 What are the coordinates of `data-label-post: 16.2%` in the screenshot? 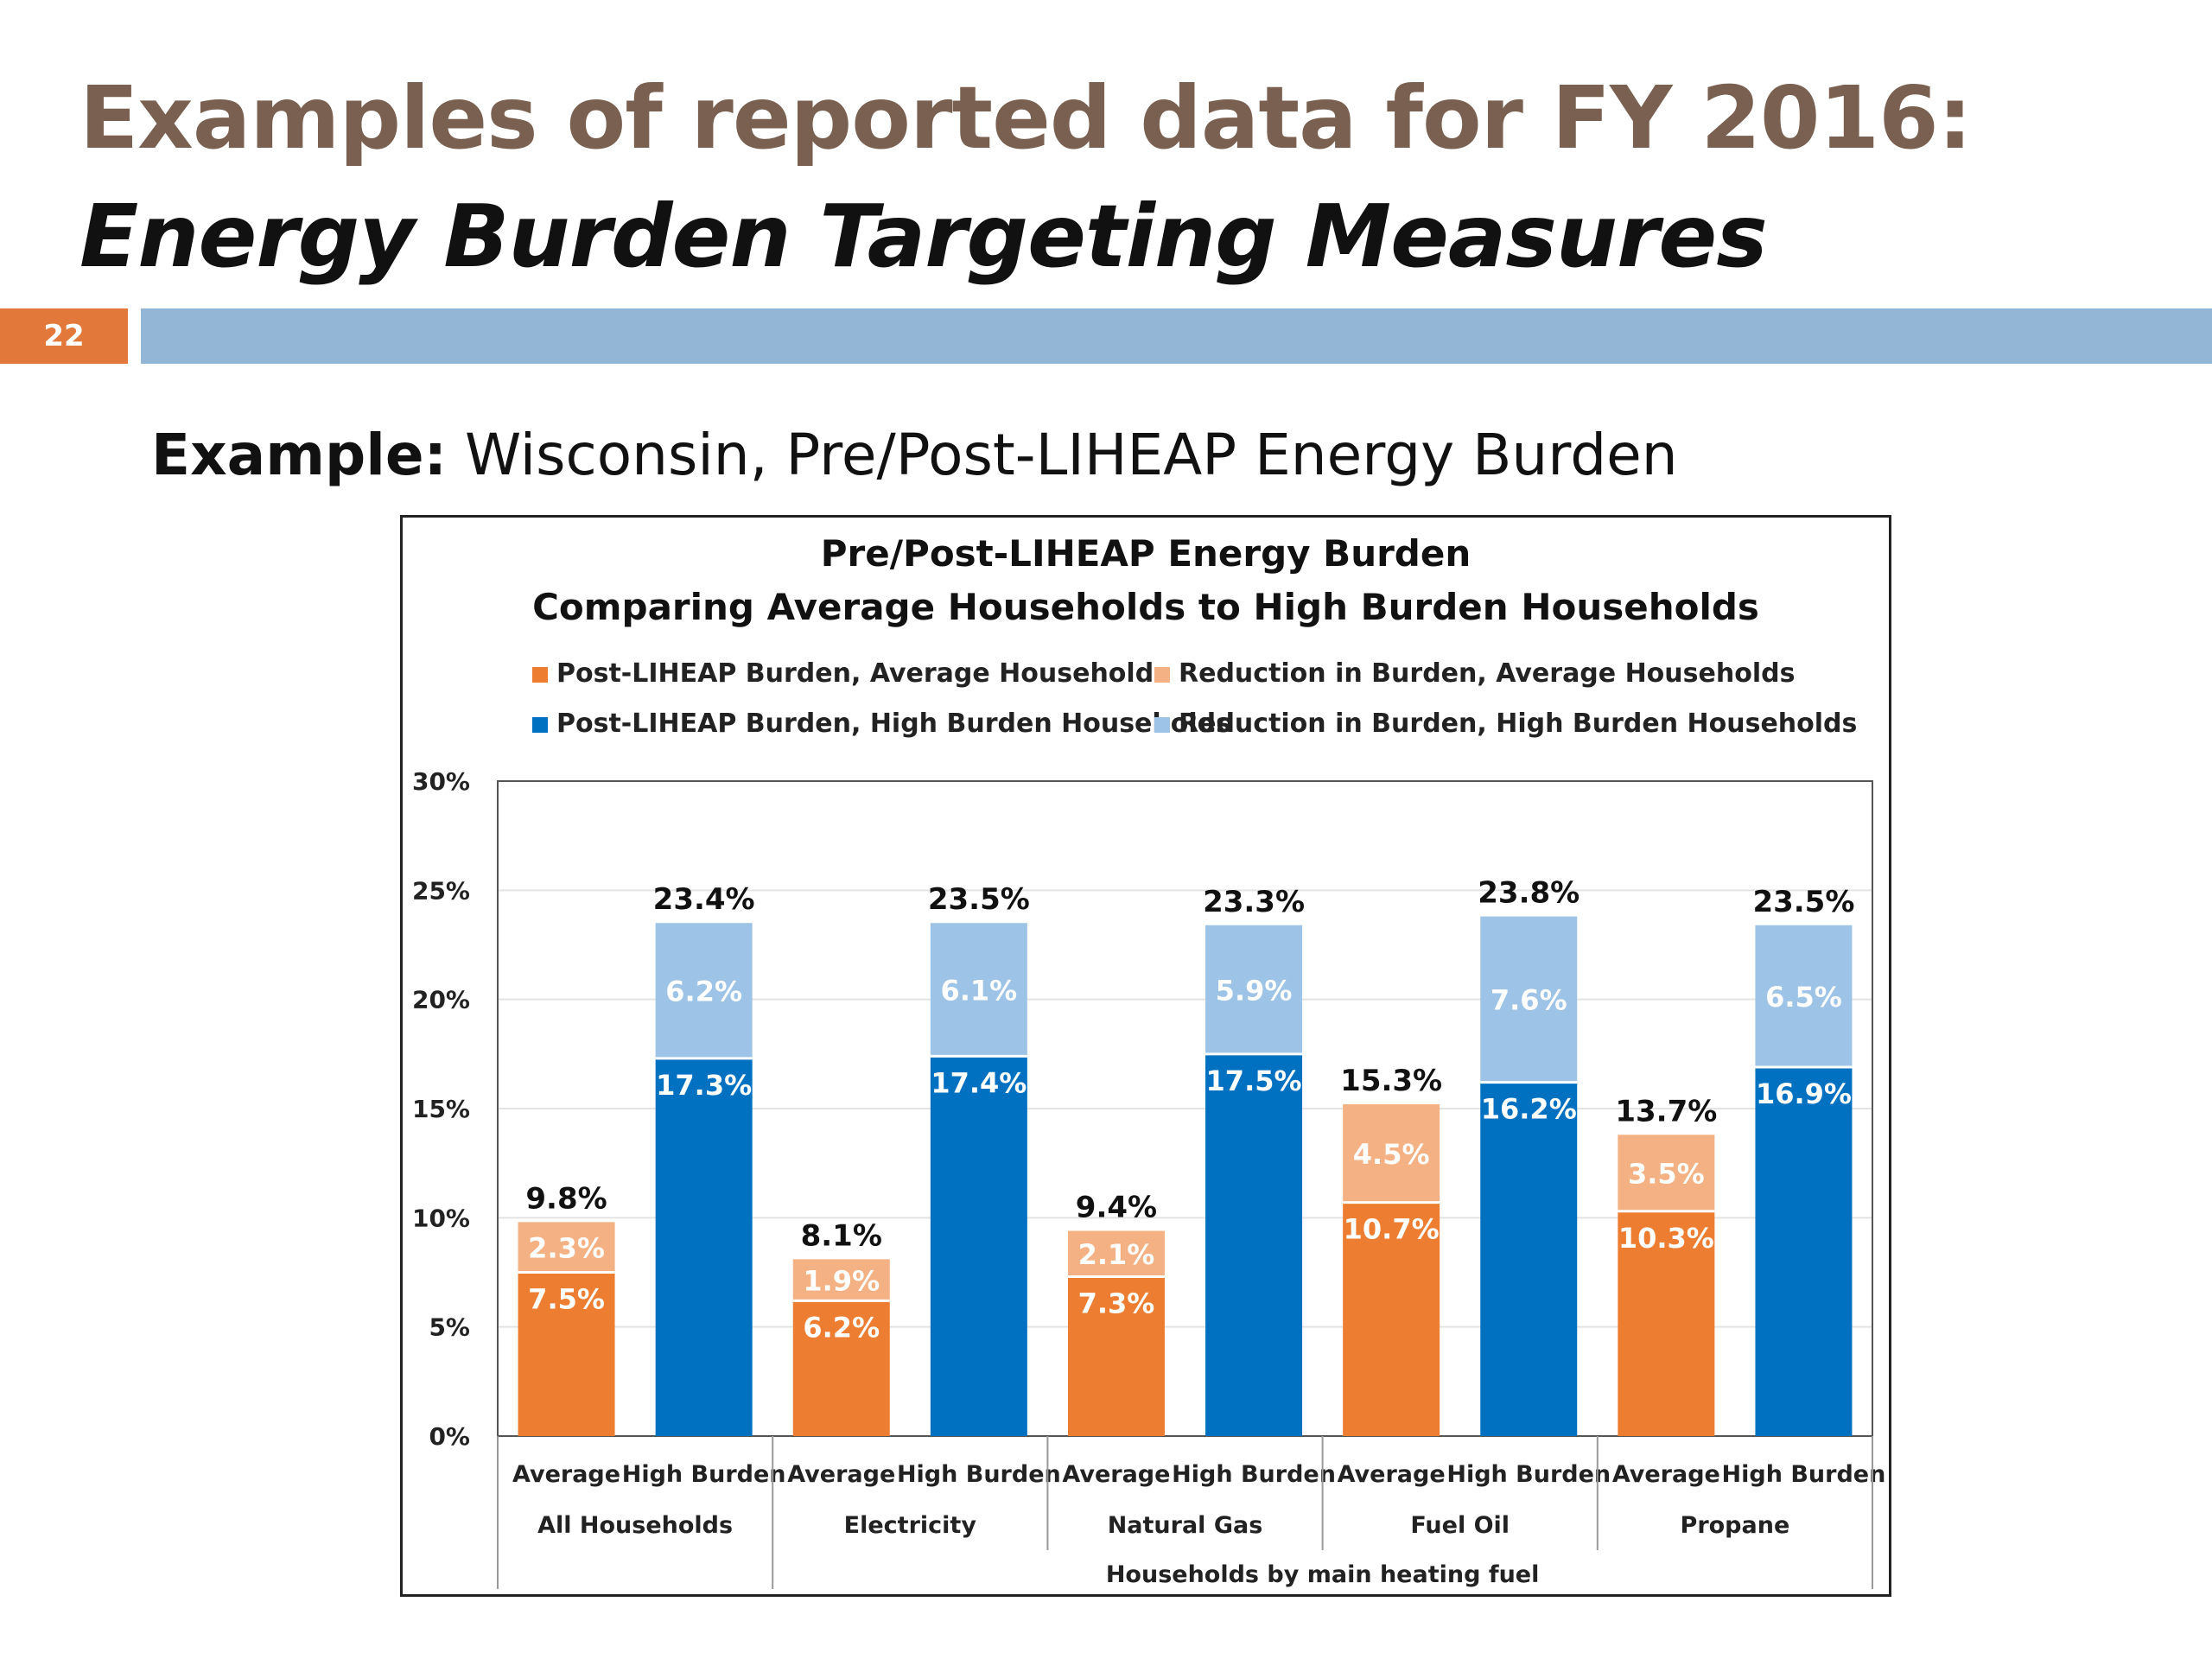 It's located at (1529, 1109).